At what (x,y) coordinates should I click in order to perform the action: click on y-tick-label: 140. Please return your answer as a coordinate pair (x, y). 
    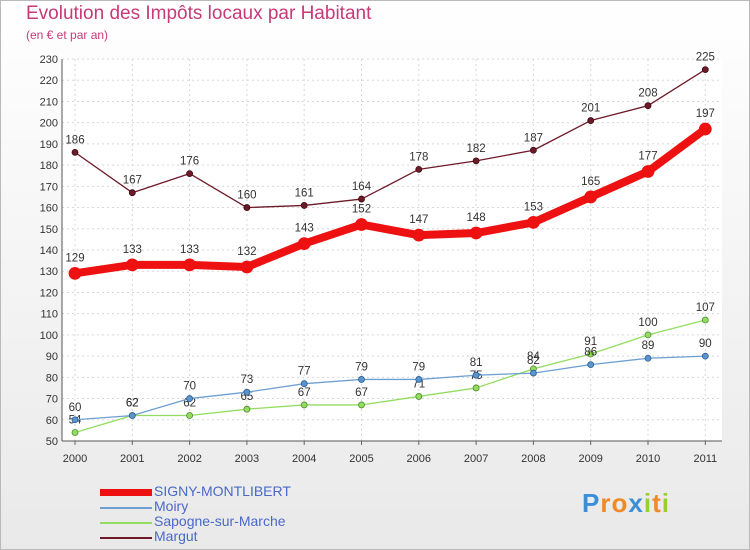
    Looking at the image, I should click on (49, 251).